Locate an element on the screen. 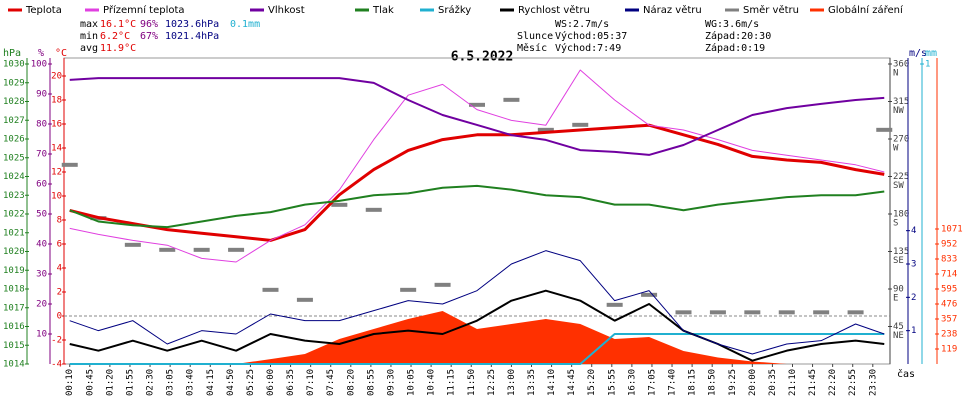 The image size is (966, 400). y-tick-label: 833 is located at coordinates (949, 260).